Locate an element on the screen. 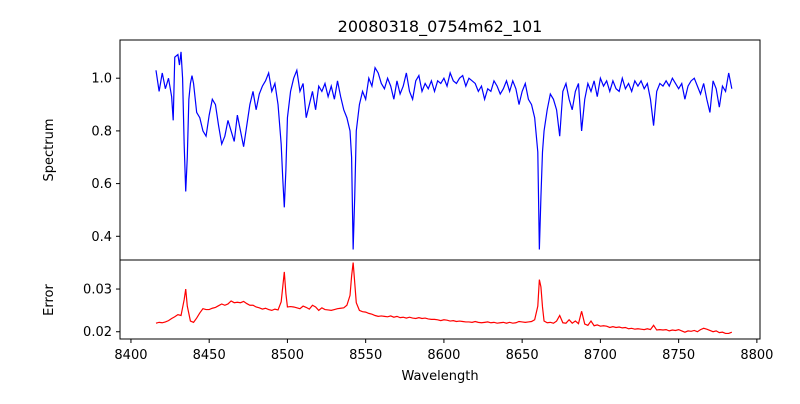  x-tick-label: 8450 is located at coordinates (209, 355).